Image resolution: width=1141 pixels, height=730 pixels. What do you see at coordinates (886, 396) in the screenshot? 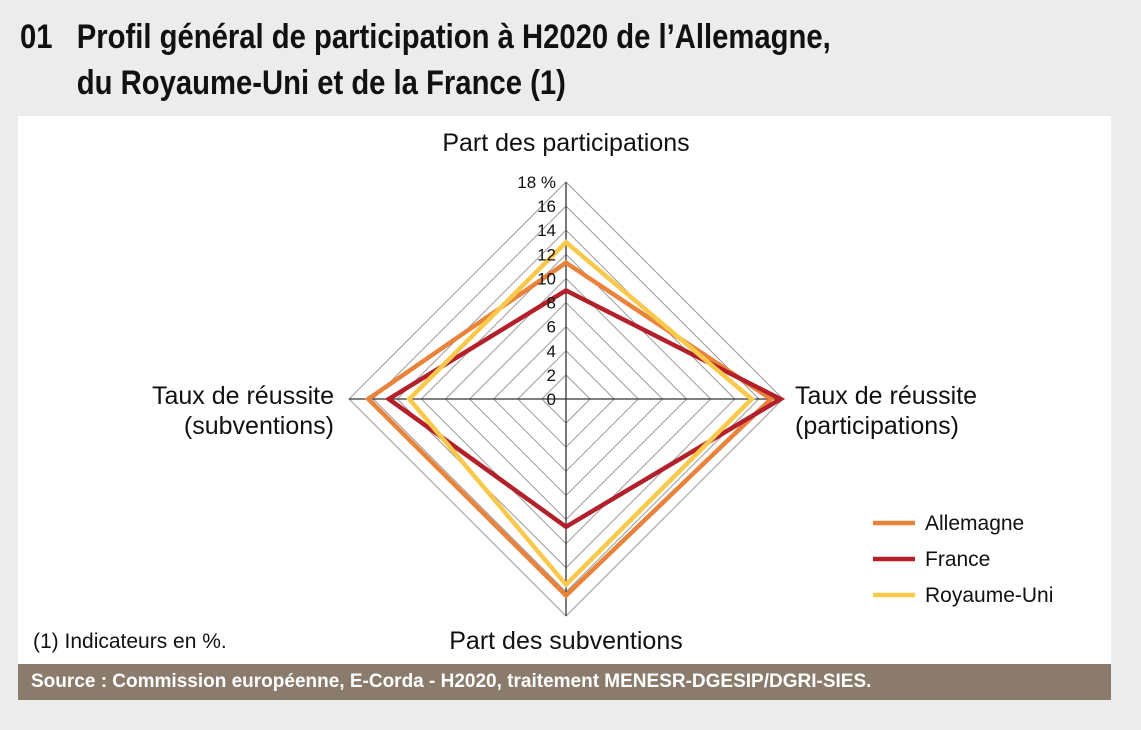
I see `axis-label-right: Taux de réussite` at bounding box center [886, 396].